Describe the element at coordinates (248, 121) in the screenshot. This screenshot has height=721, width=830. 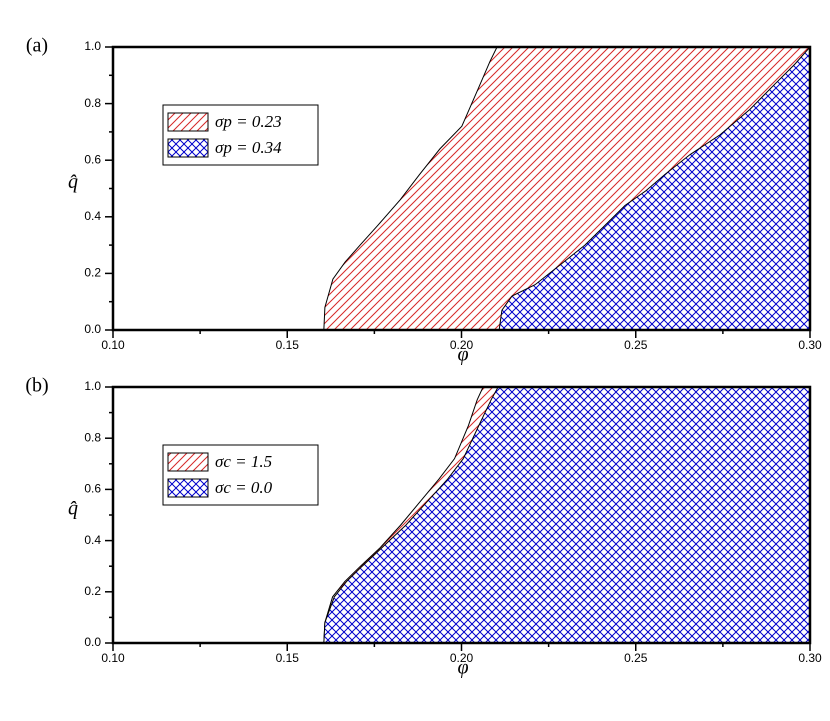
I see `legend-label: σp = 0.23` at that location.